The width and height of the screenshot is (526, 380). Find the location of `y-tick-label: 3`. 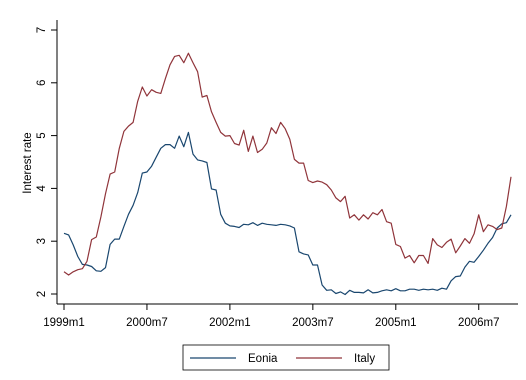

y-tick-label: 3 is located at coordinates (42, 241).